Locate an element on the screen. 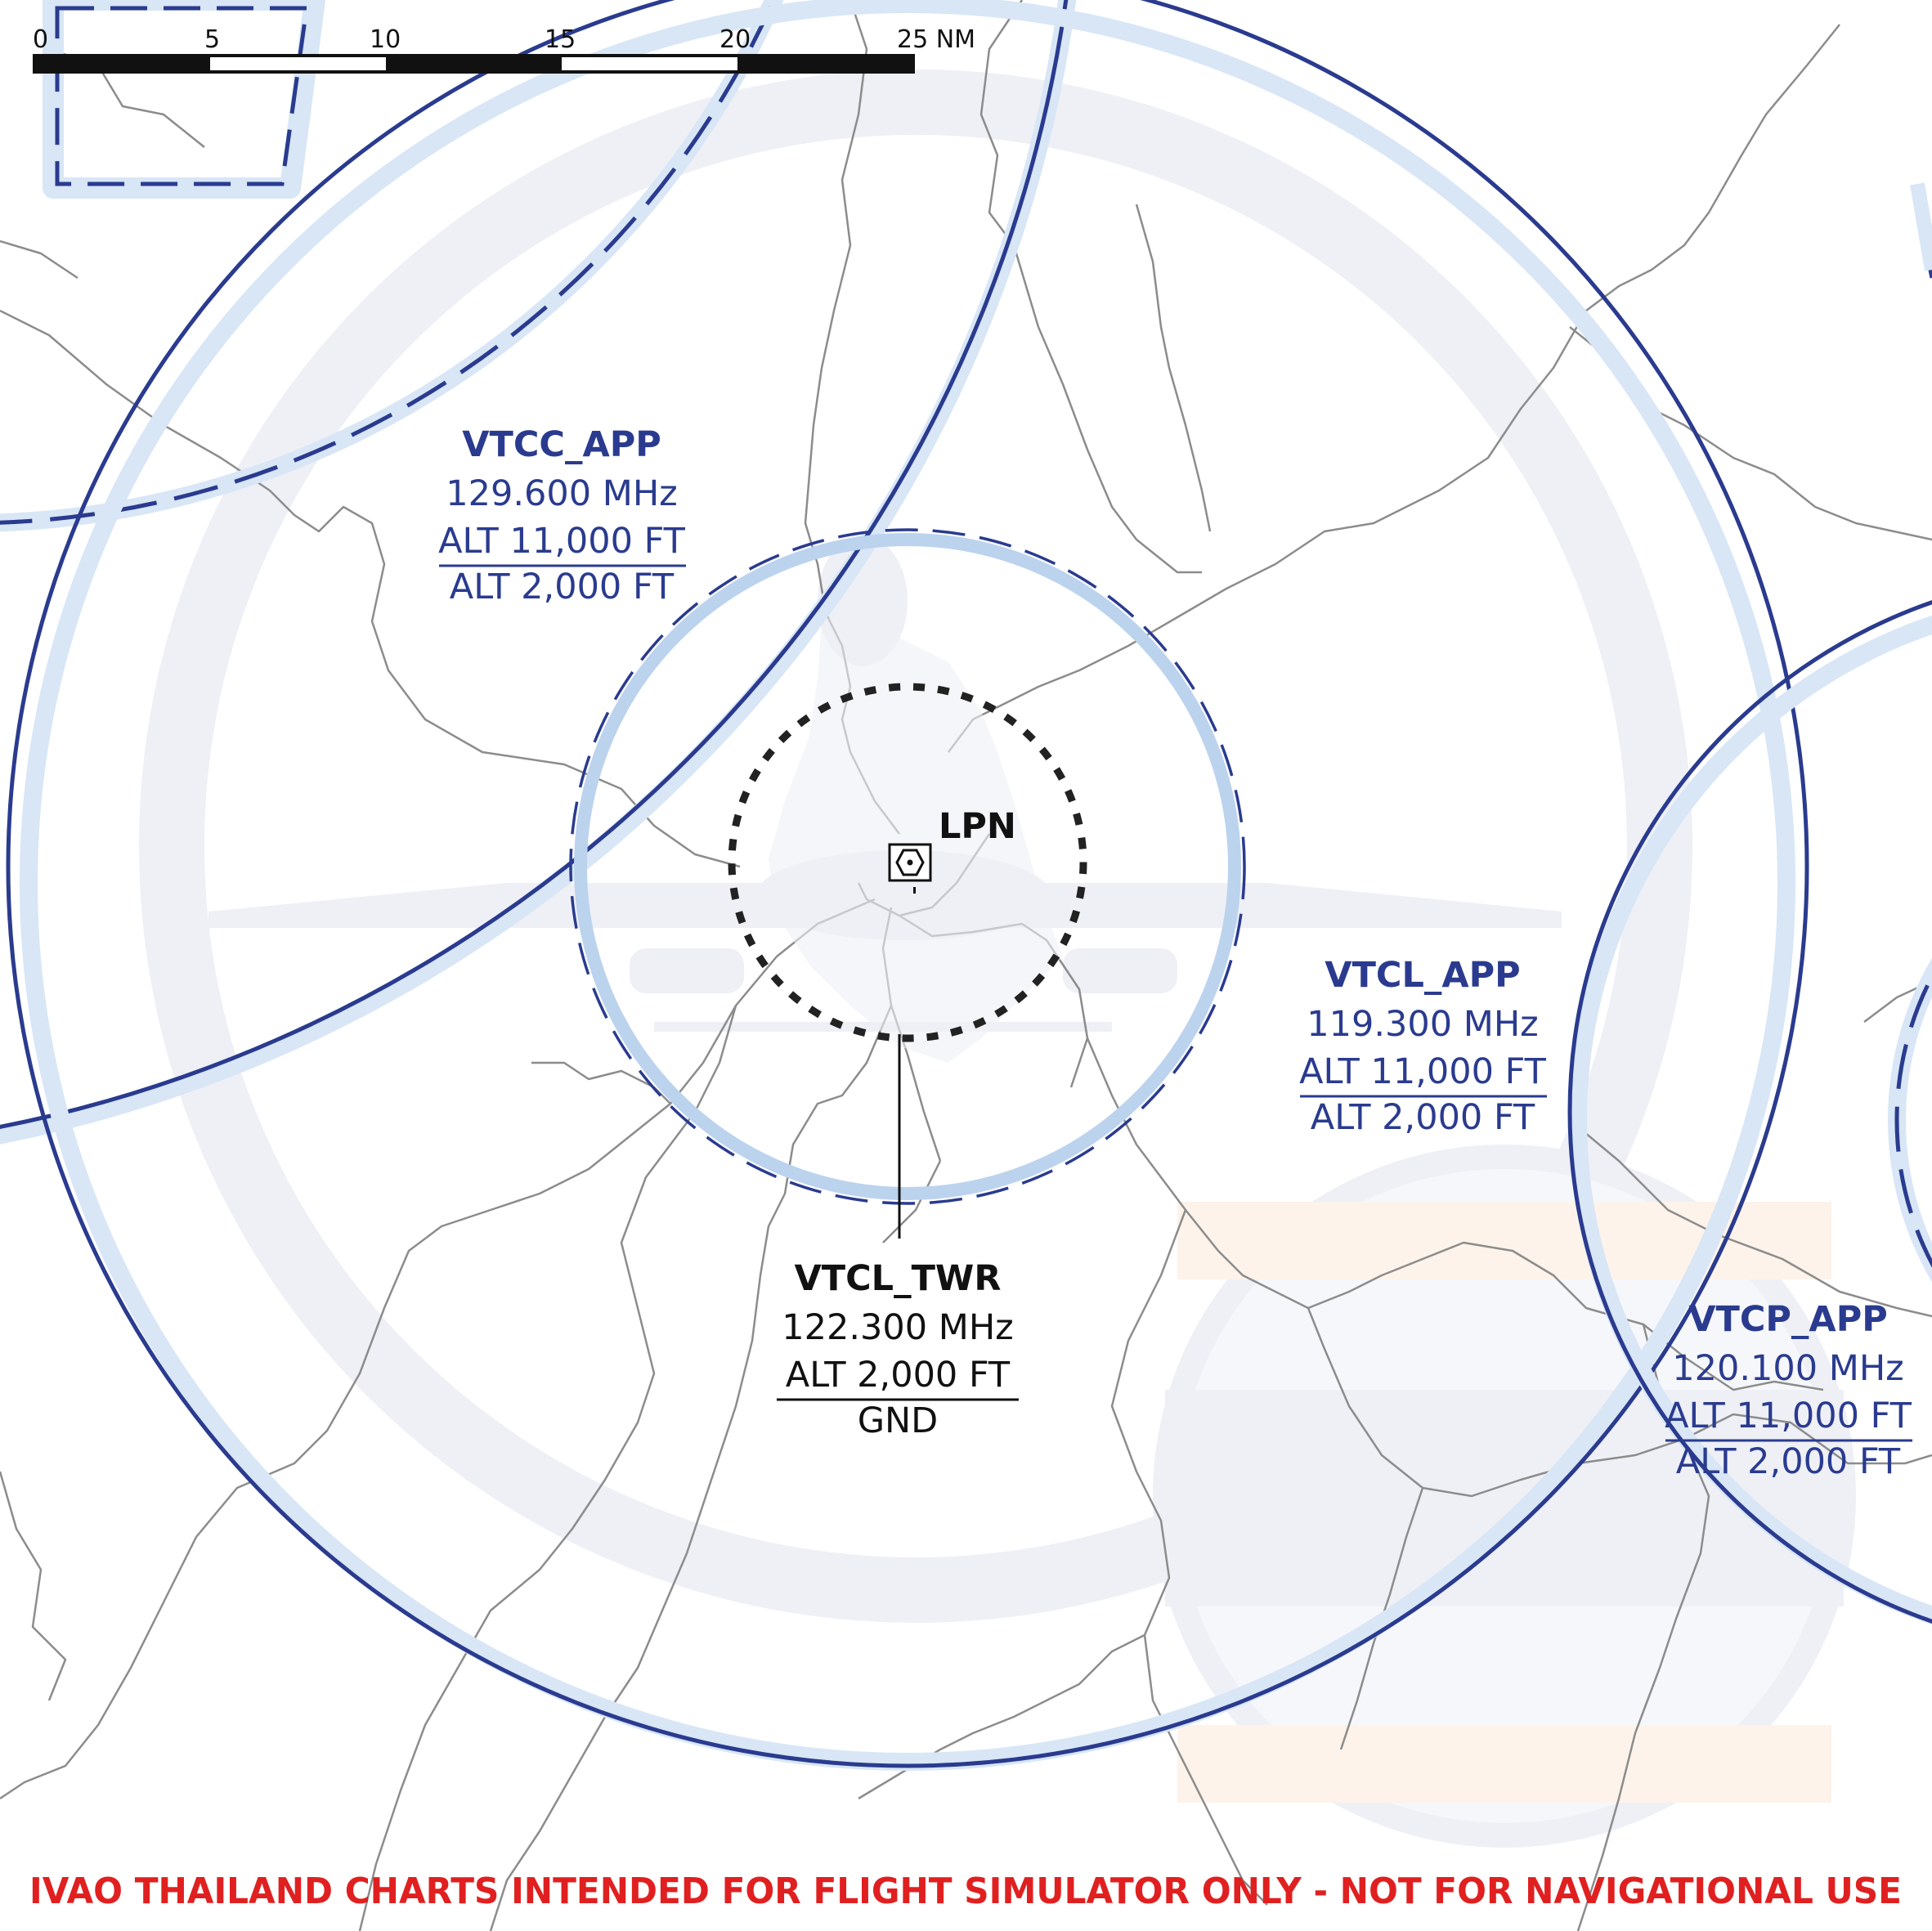 The width and height of the screenshot is (1932, 1931). sector-callsign: VTCL_TWR is located at coordinates (898, 1278).